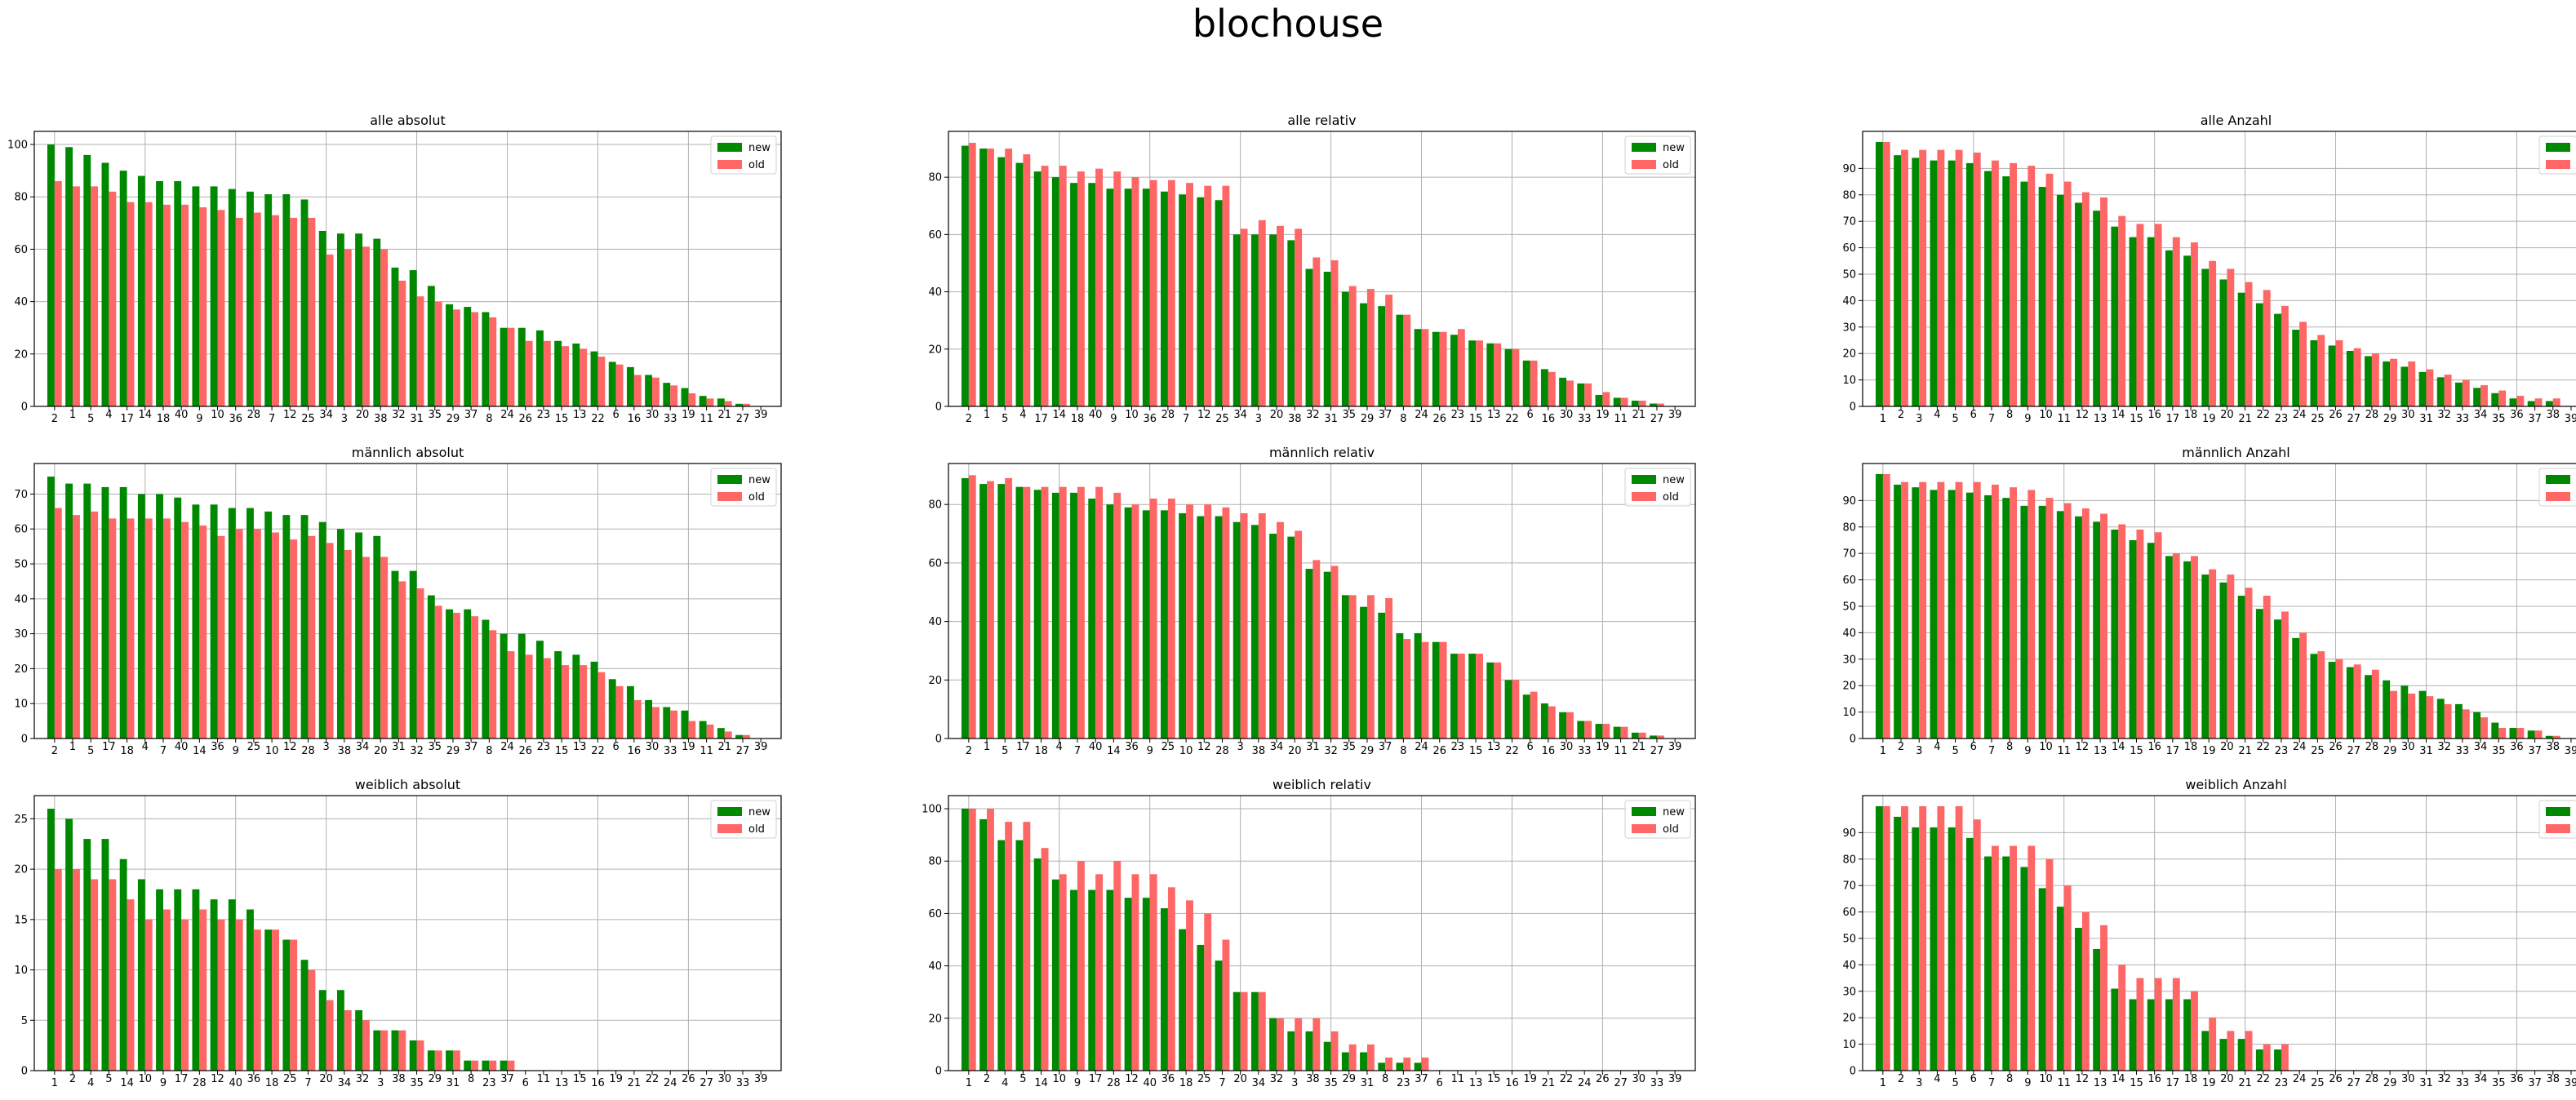  Describe the element at coordinates (435, 415) in the screenshot. I see `x-tick-label: 35` at that location.